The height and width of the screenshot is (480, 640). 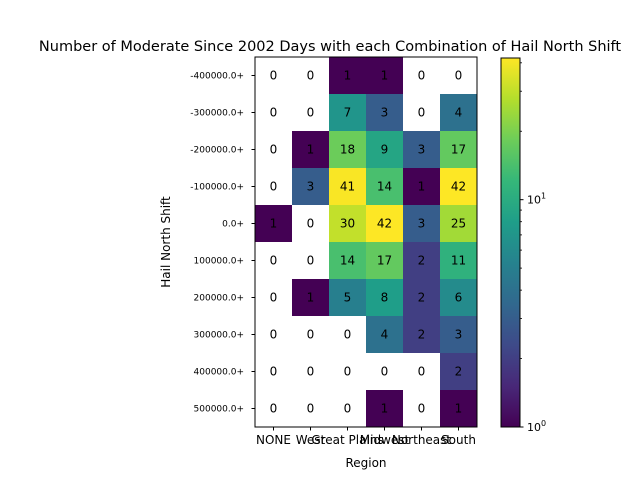 I want to click on cell-value-label: 11, so click(x=458, y=261).